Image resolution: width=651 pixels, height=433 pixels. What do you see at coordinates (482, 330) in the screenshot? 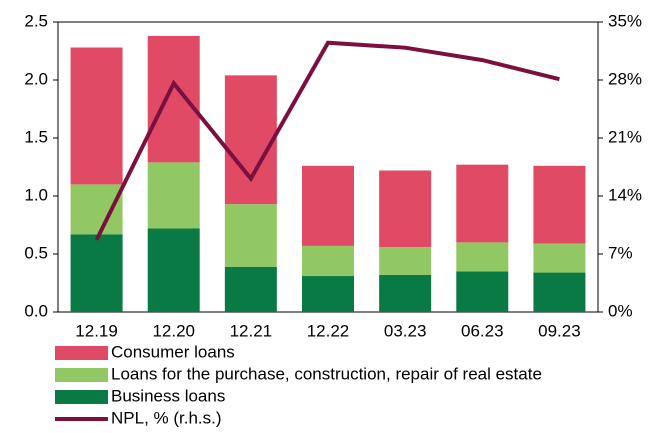
I see `x-tick-label: 06.23` at bounding box center [482, 330].